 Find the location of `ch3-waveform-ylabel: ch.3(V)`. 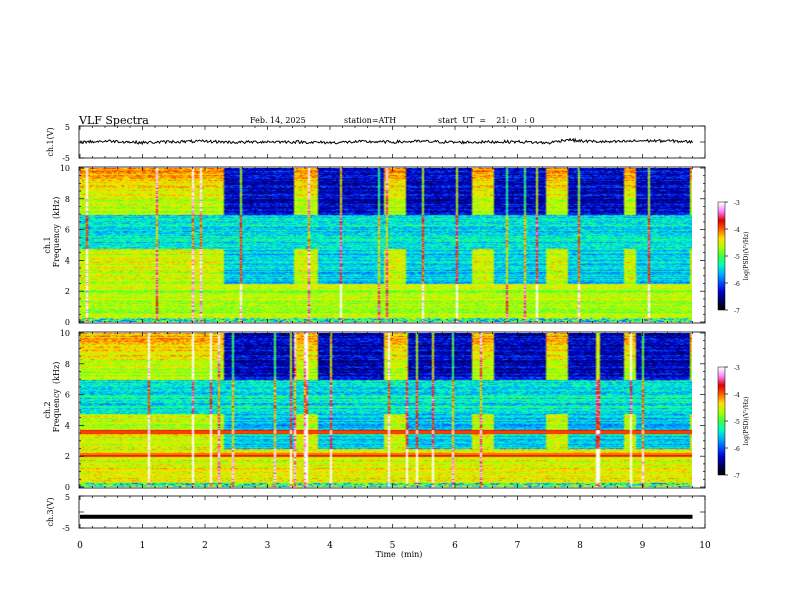

ch3-waveform-ylabel: ch.3(V) is located at coordinates (50, 511).